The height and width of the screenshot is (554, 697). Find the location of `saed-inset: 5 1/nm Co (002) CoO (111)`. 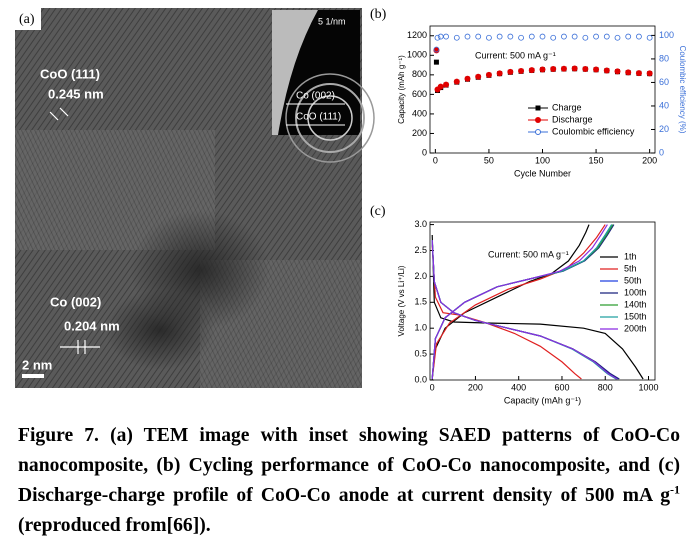

saed-inset: 5 1/nm Co (002) CoO (111) is located at coordinates (323, 86).